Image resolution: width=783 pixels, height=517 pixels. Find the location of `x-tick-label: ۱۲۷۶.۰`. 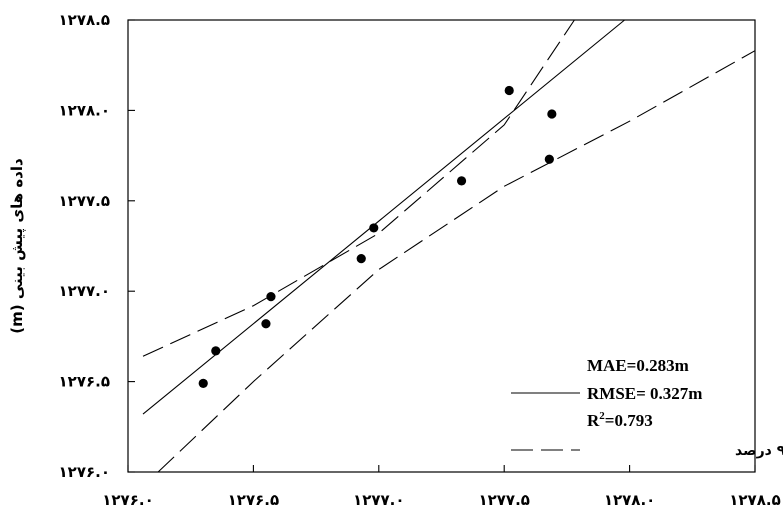

x-tick-label: ۱۲۷۶.۰ is located at coordinates (127, 500).